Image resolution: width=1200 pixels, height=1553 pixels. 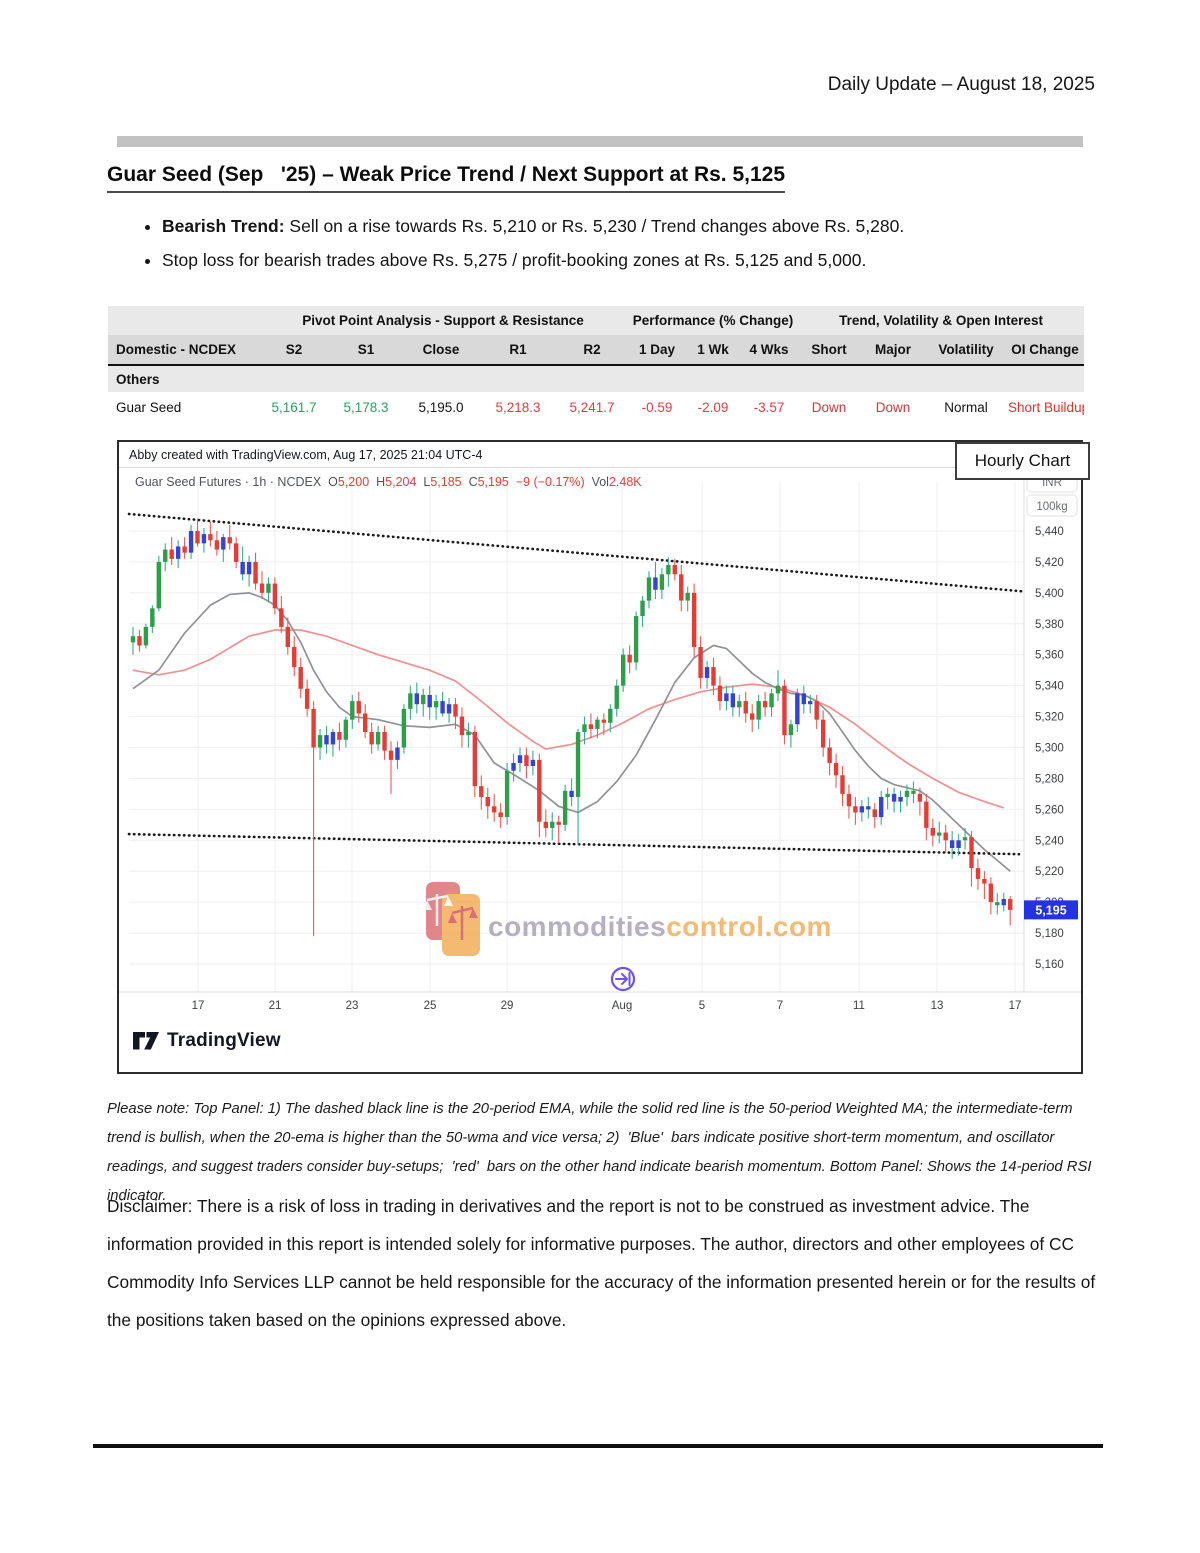 I want to click on footer-rule, so click(x=598, y=1446).